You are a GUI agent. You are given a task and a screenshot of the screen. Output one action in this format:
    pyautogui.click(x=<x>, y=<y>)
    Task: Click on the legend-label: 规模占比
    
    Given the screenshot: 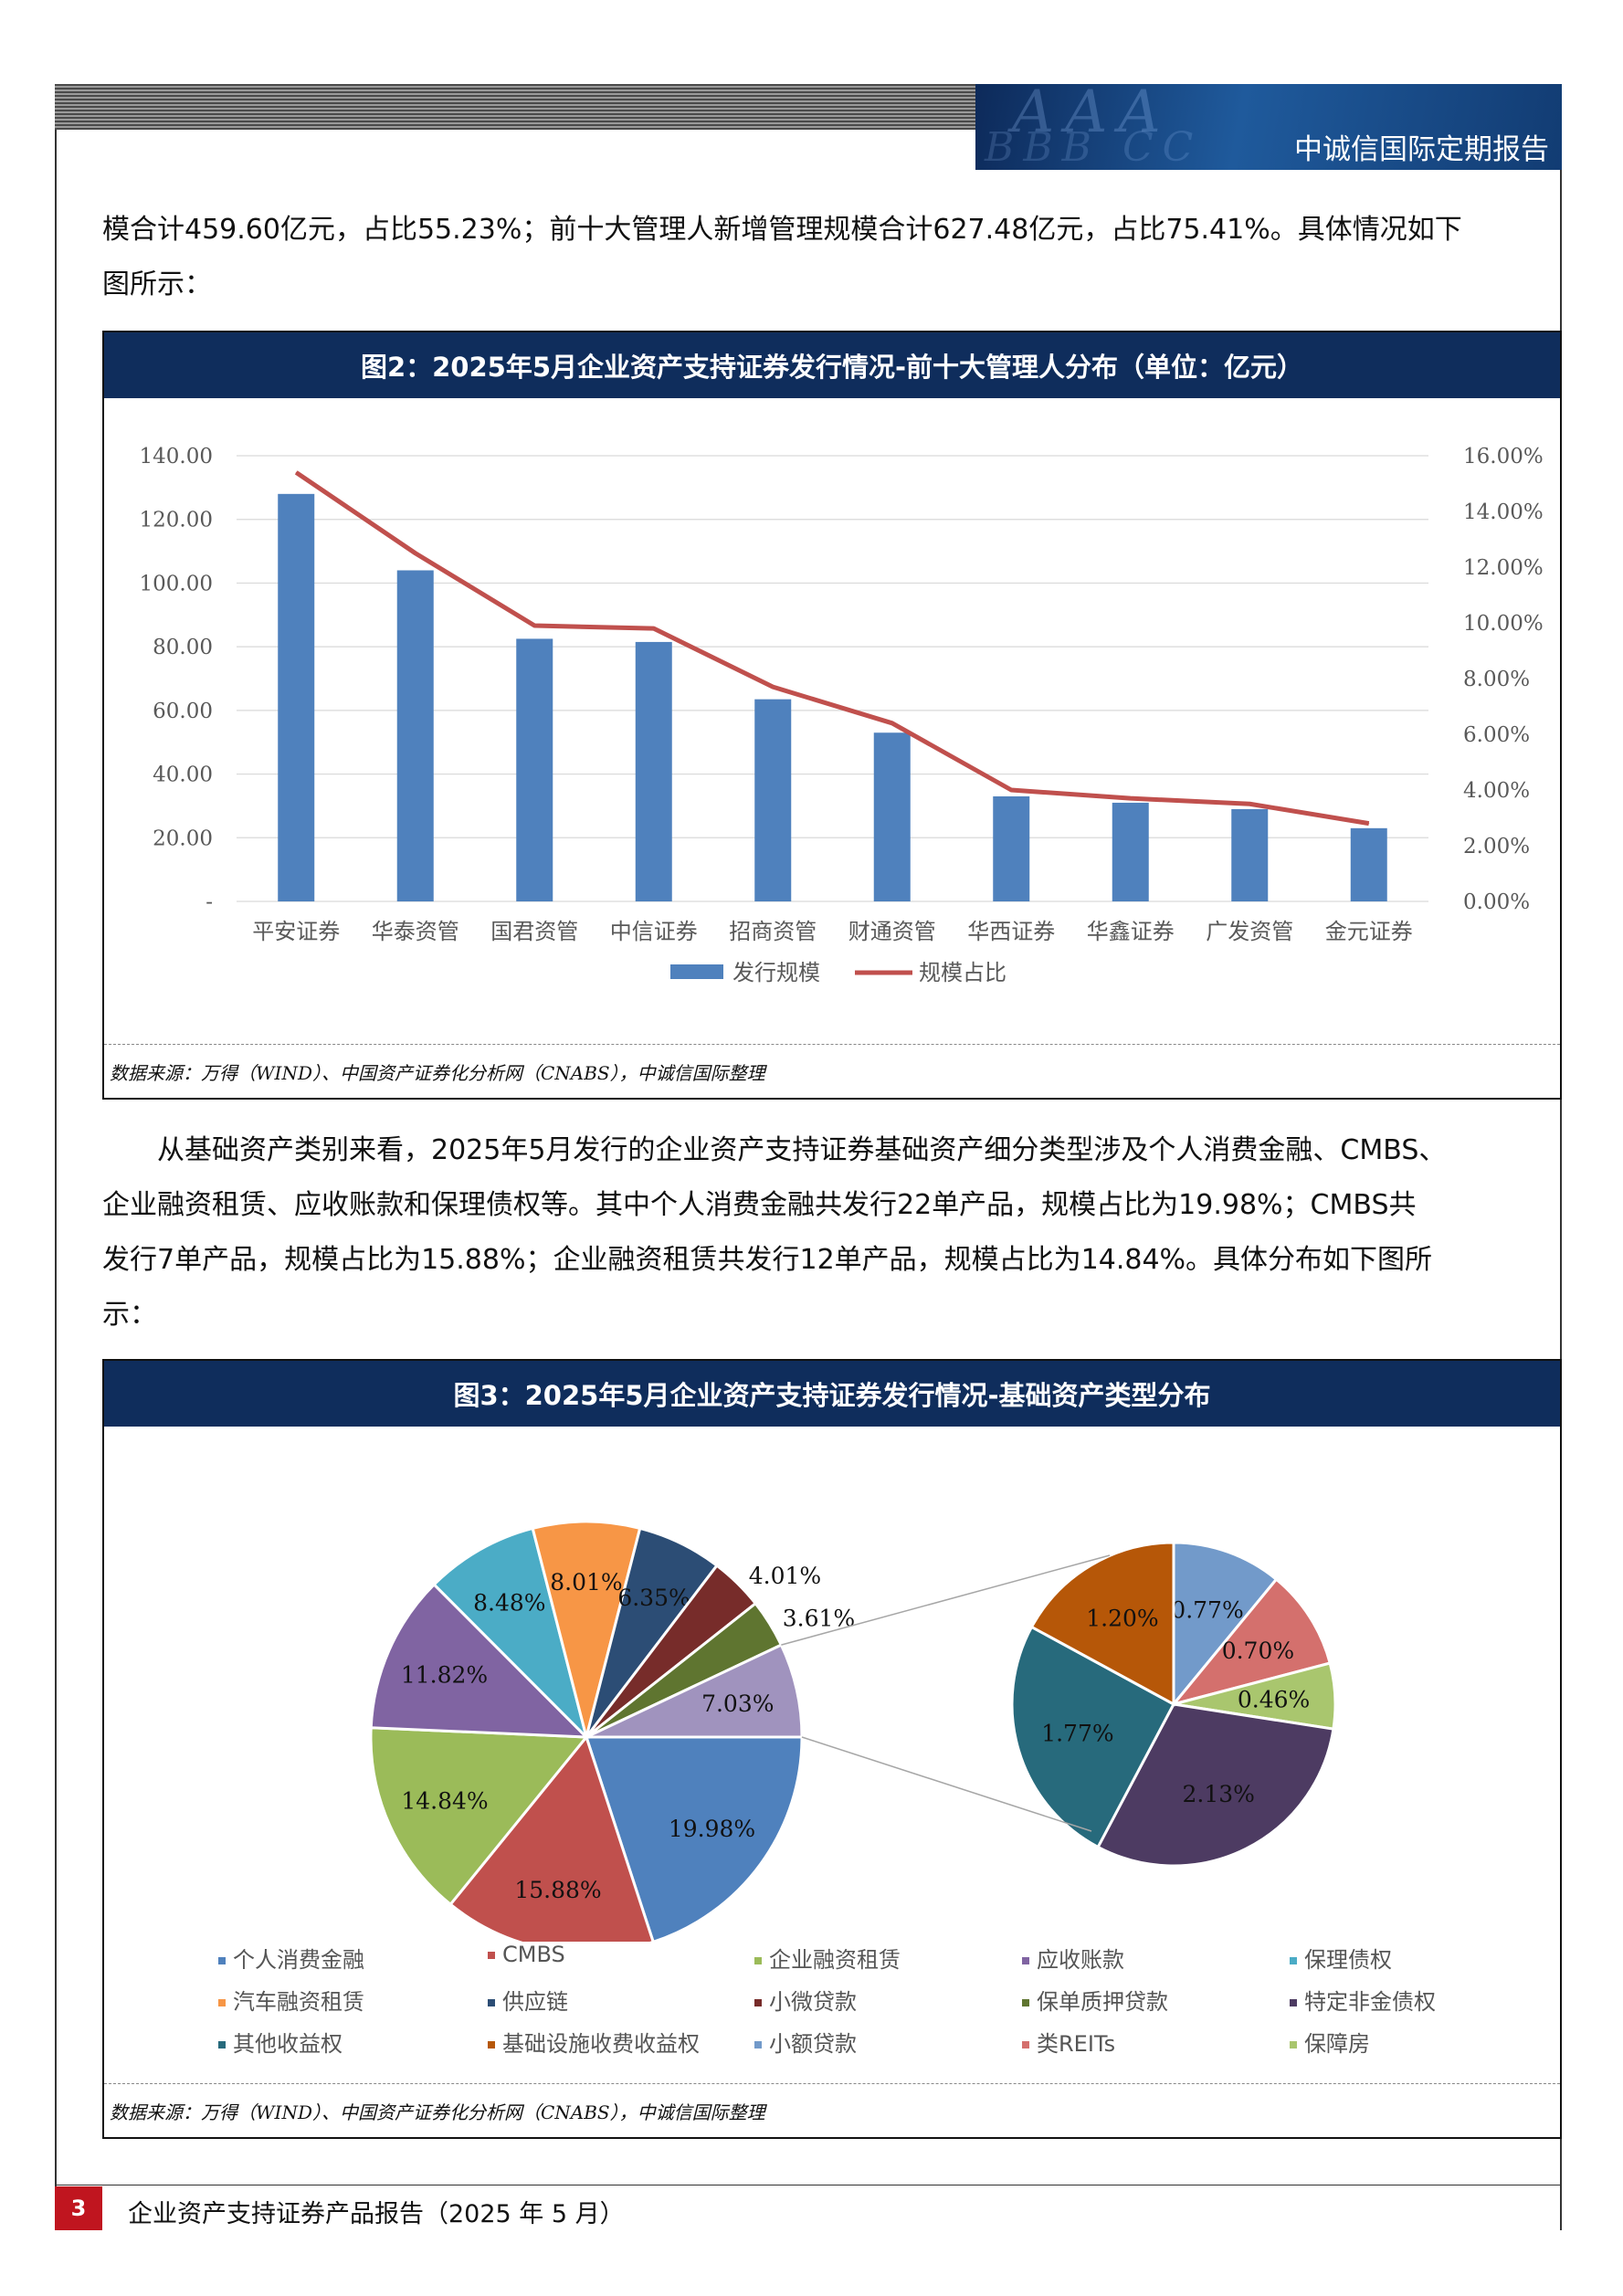 What is the action you would take?
    pyautogui.click(x=963, y=972)
    